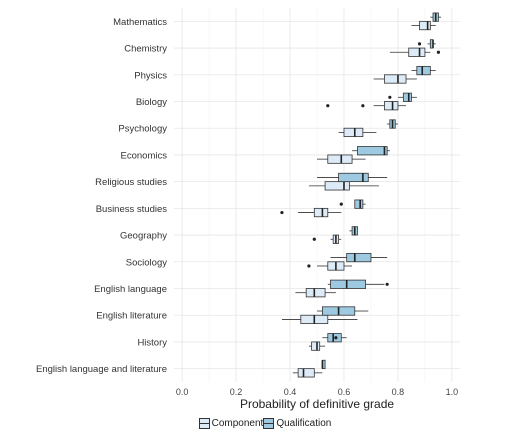 The height and width of the screenshot is (442, 530). What do you see at coordinates (304, 423) in the screenshot?
I see `legend-label-qualification: Qualification` at bounding box center [304, 423].